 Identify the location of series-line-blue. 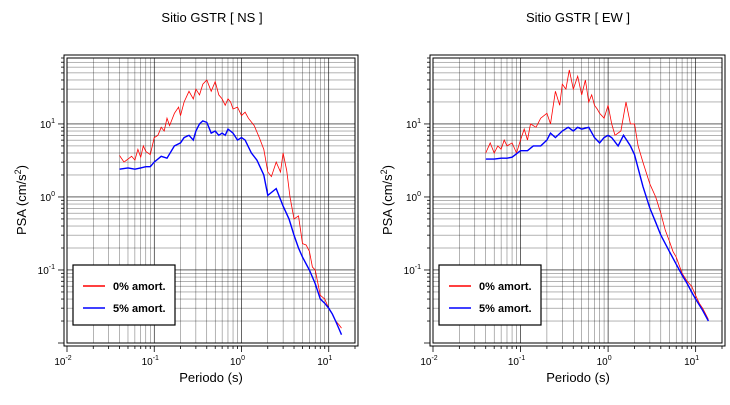
(597, 224).